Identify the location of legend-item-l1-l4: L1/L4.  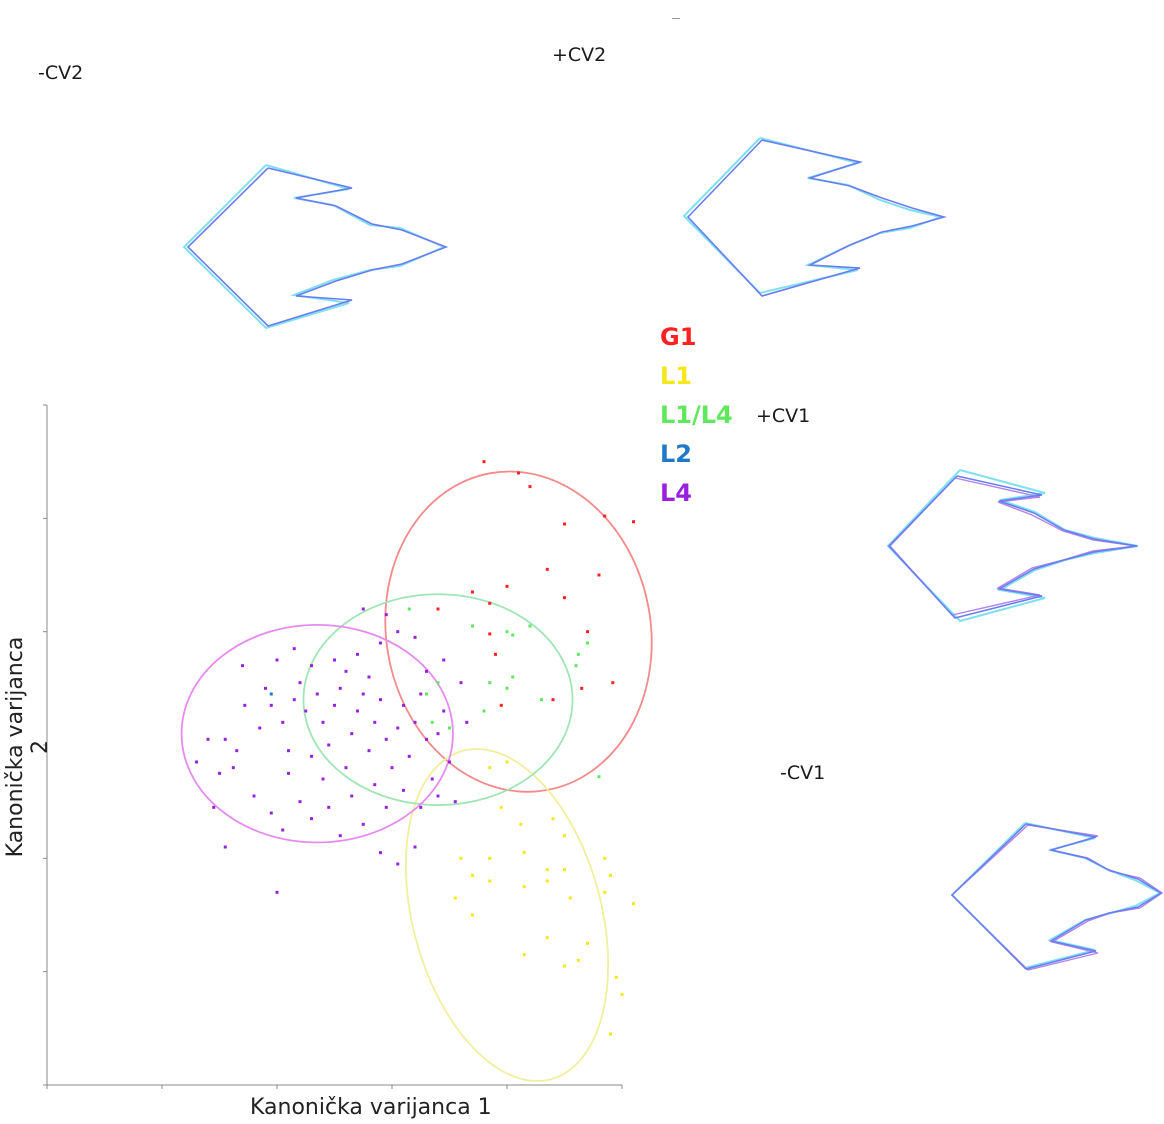
(696, 415).